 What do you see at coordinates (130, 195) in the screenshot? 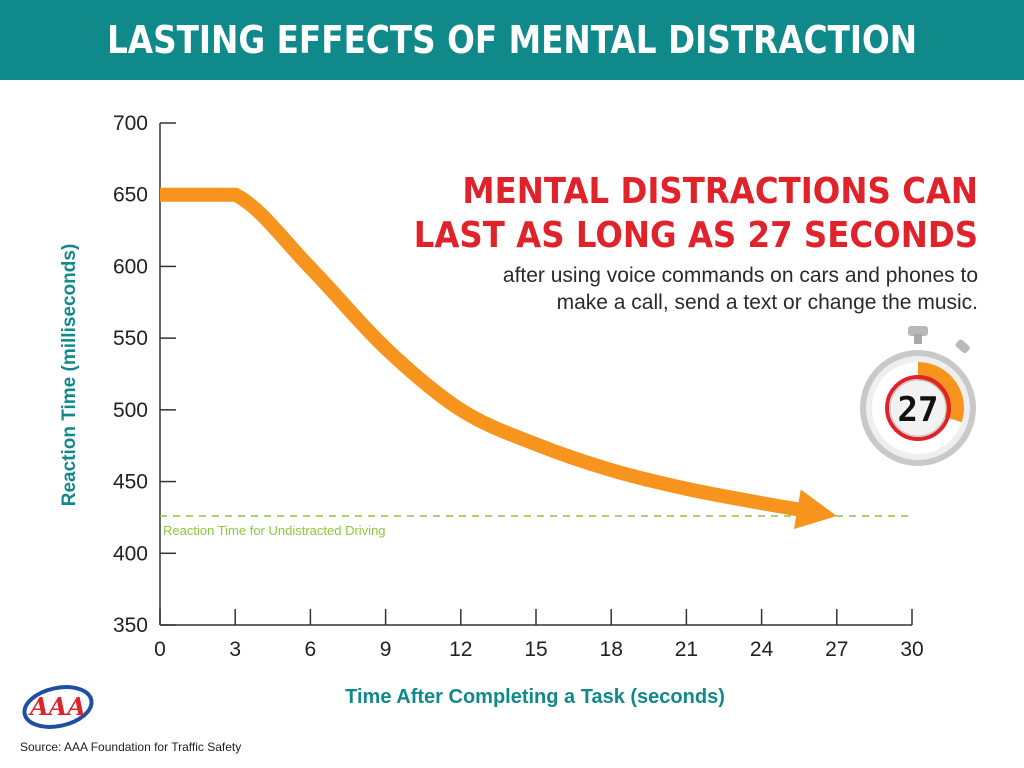
I see `y-tick-label: 650` at bounding box center [130, 195].